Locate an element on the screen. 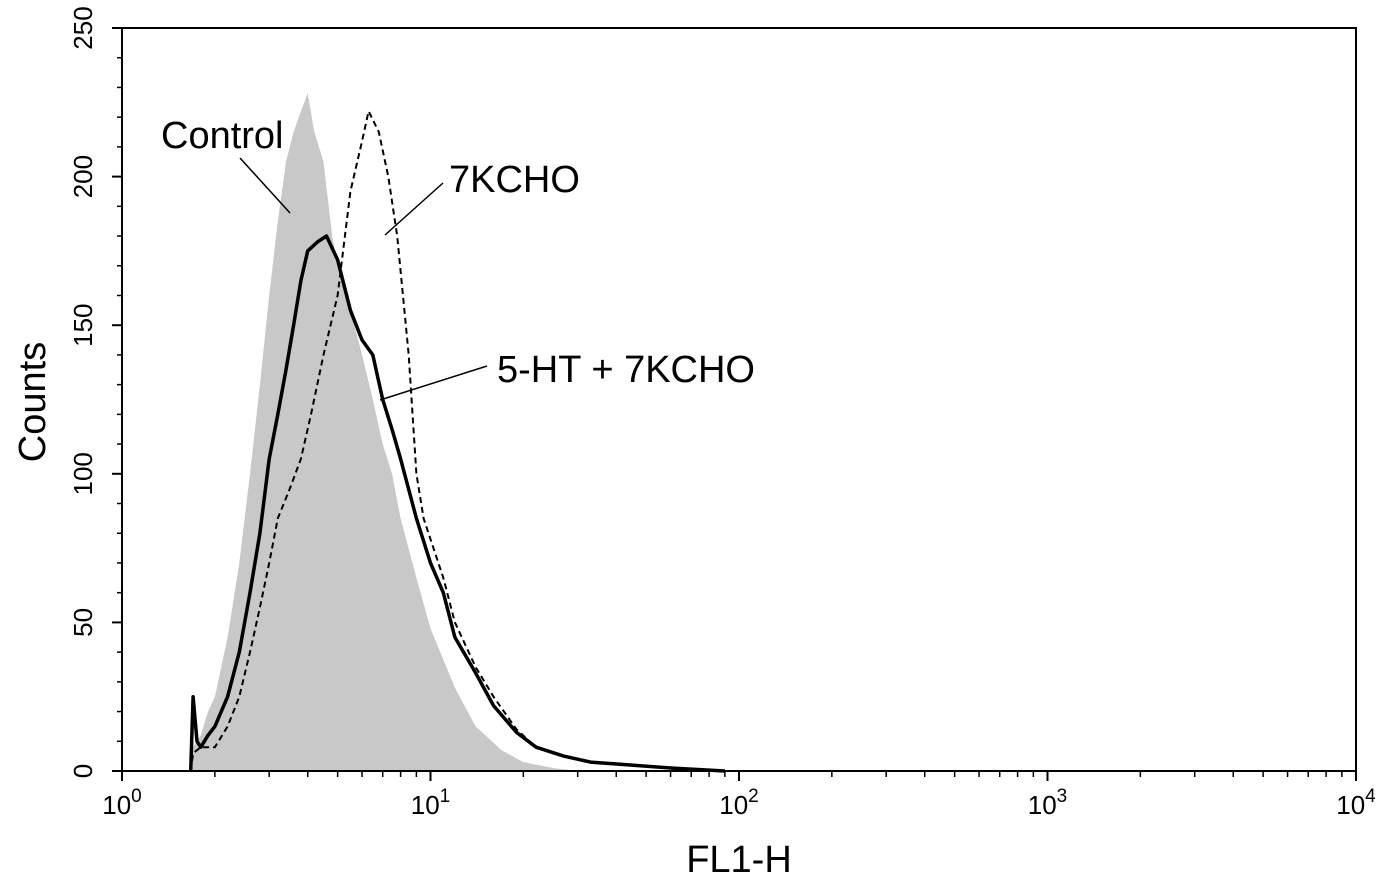 The width and height of the screenshot is (1385, 880). x-tick-label: 10⁴ is located at coordinates (1356, 803).